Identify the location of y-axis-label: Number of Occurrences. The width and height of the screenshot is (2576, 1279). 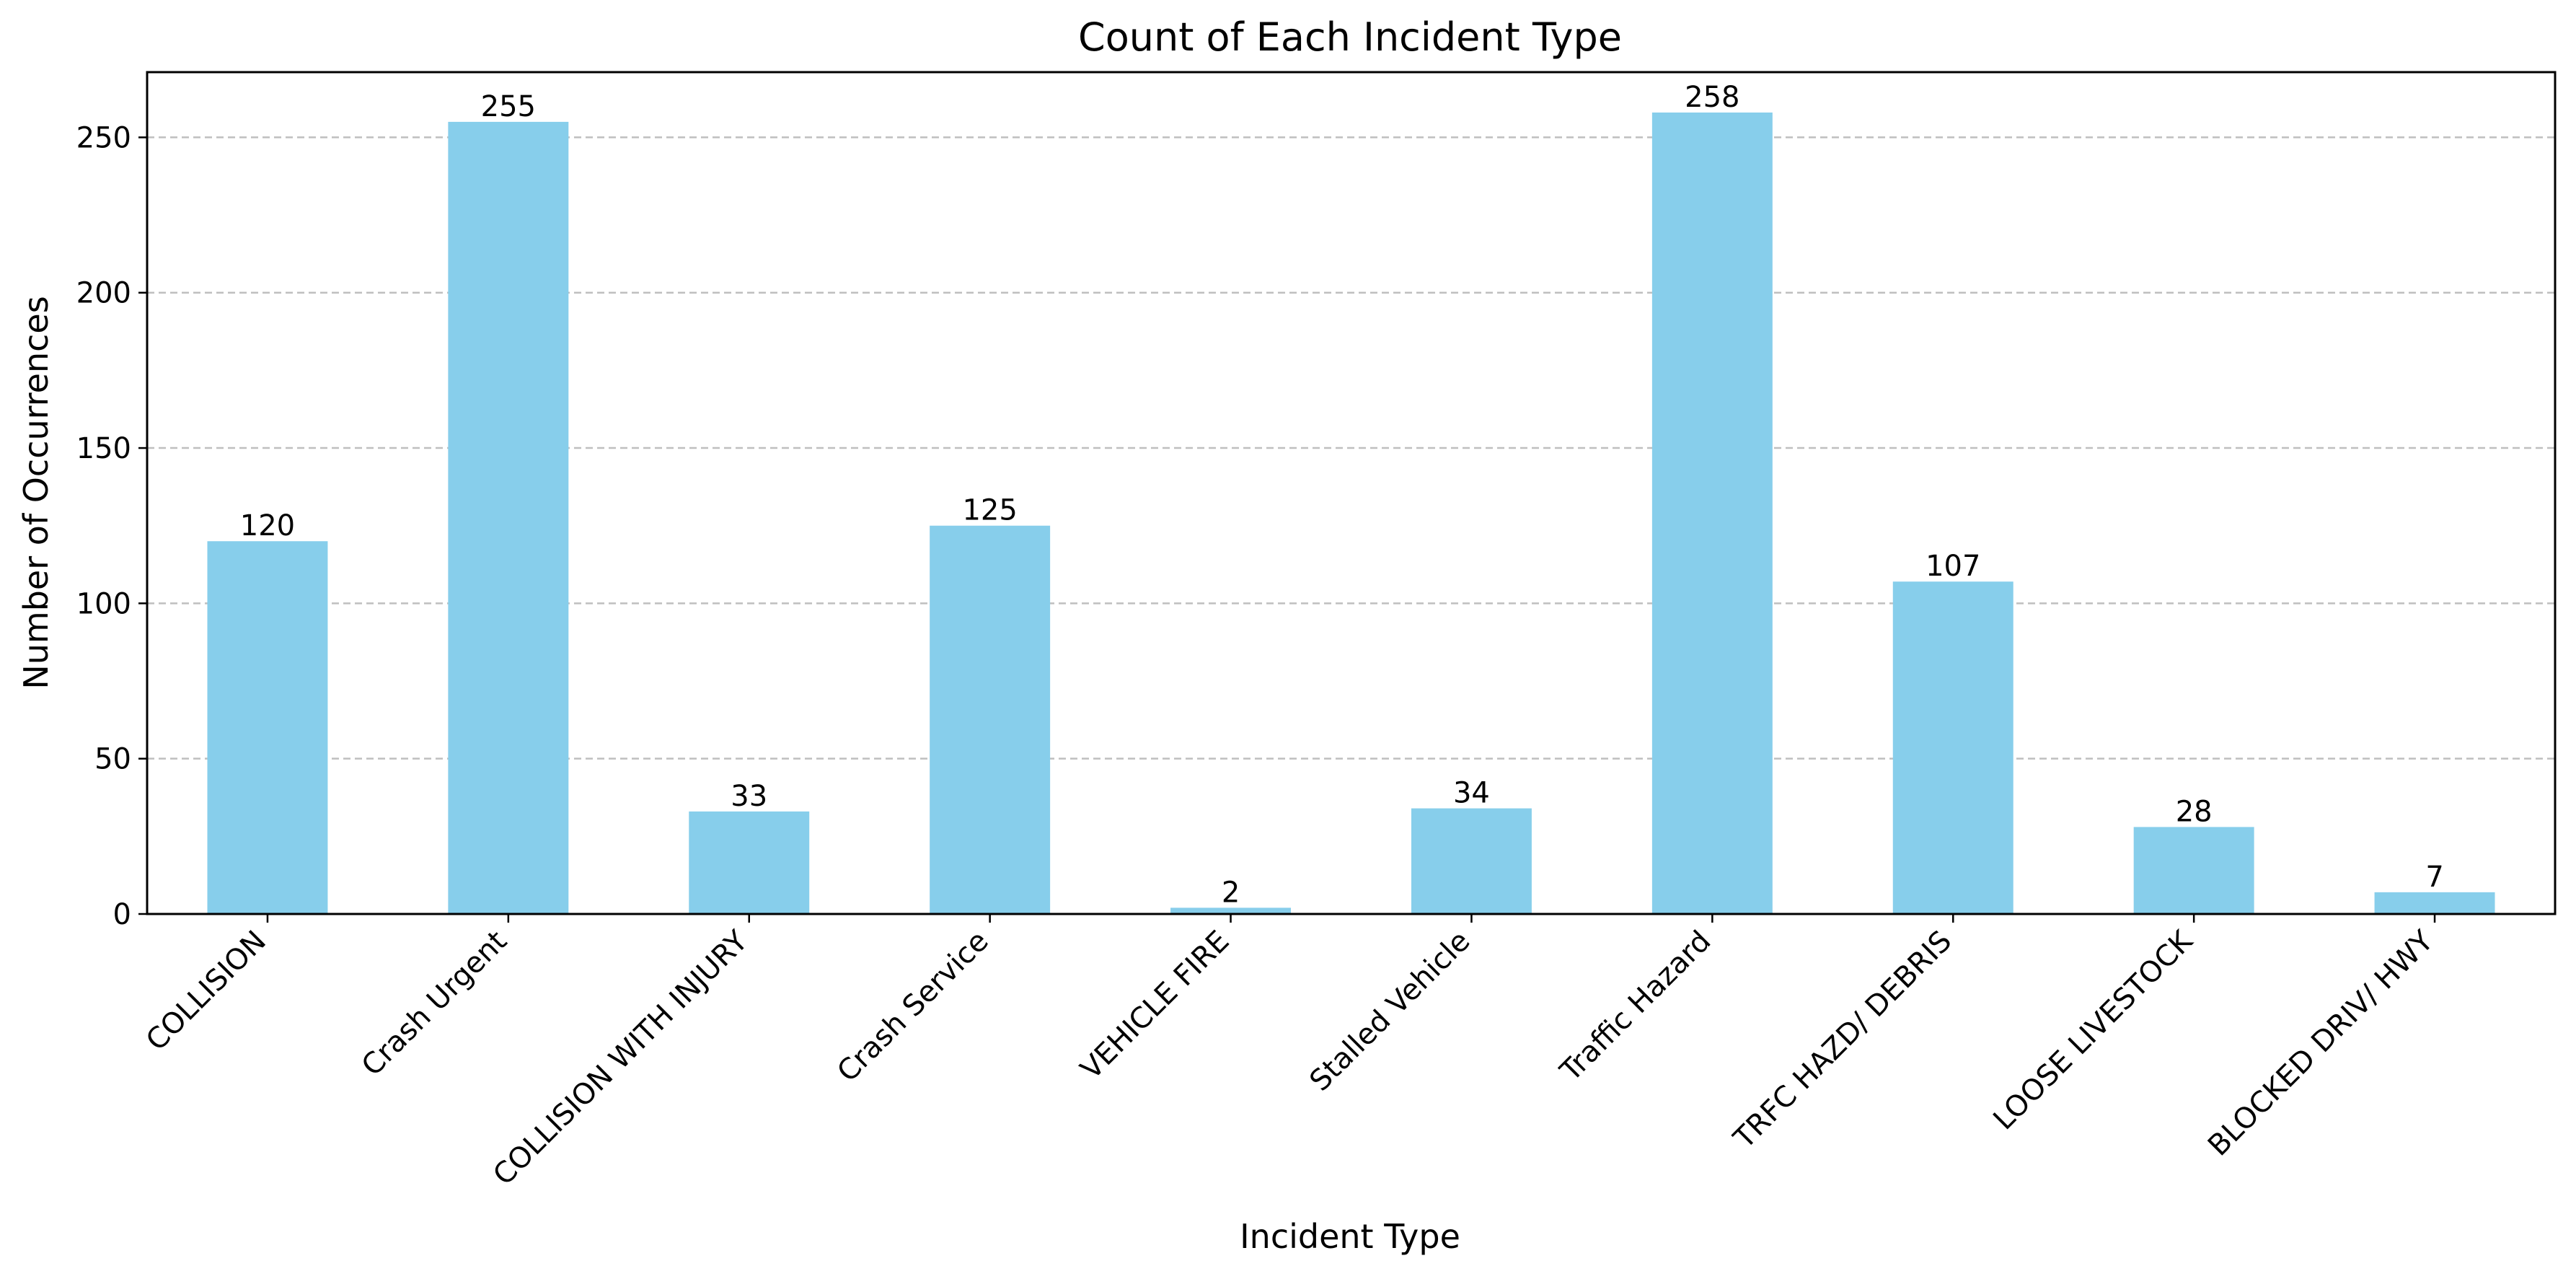
(36, 493).